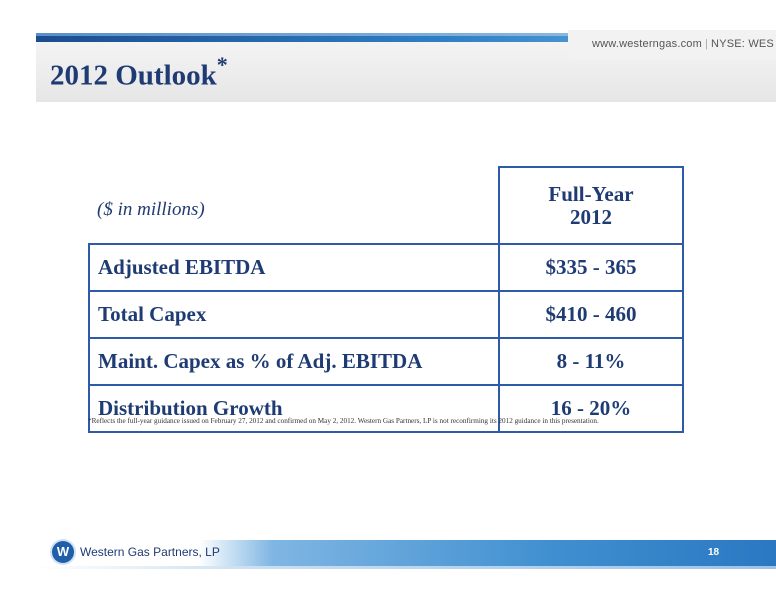 The image size is (776, 600). I want to click on table-row: Adjusted EBITDA $335 - 365, so click(386, 267).